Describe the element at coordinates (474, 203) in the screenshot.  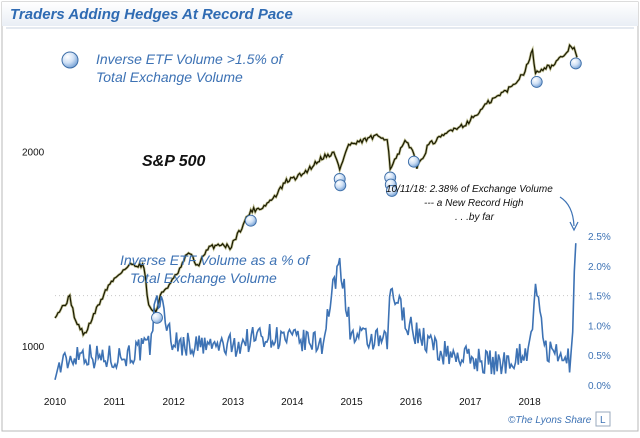
I see `record-note-line2: --- a New Record High` at that location.